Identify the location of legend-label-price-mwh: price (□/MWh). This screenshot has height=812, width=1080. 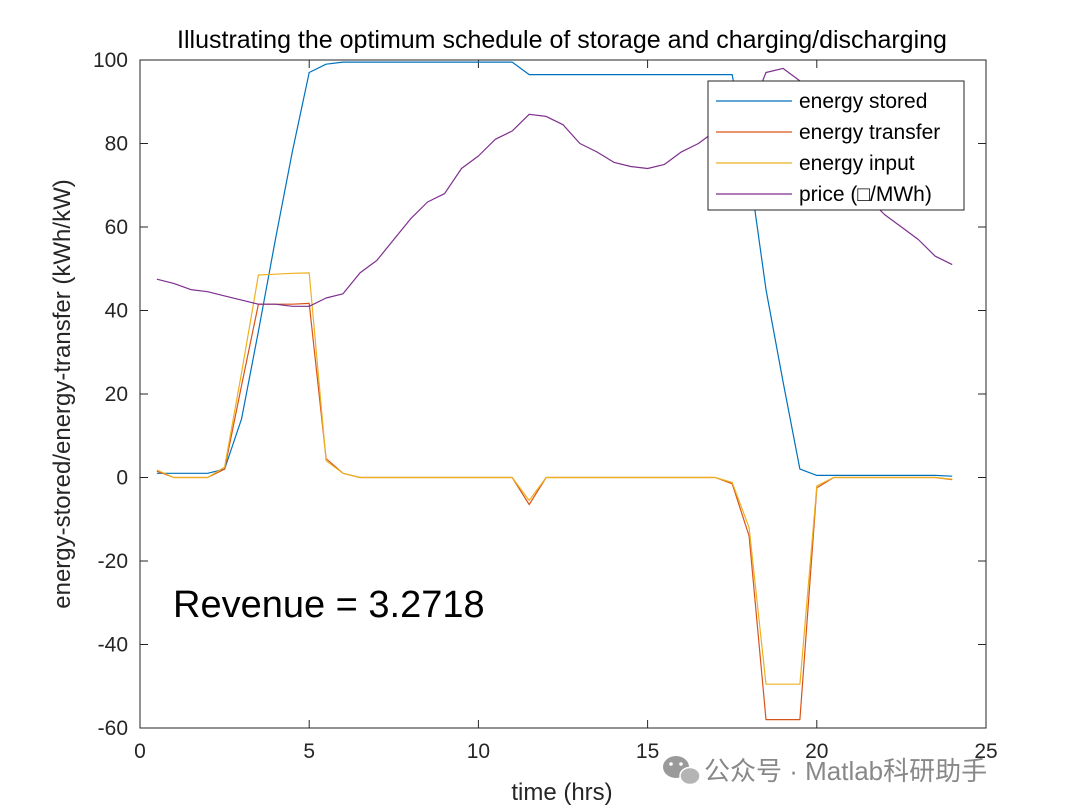
(865, 194).